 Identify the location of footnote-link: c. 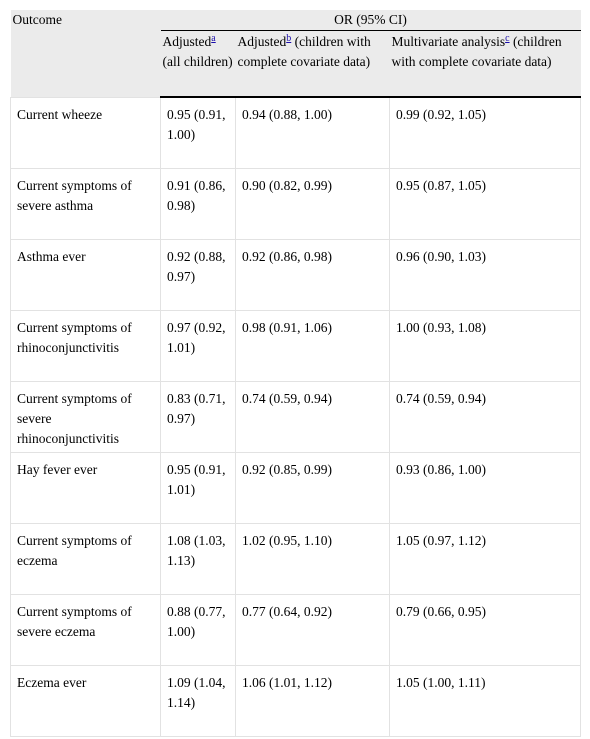
(507, 38).